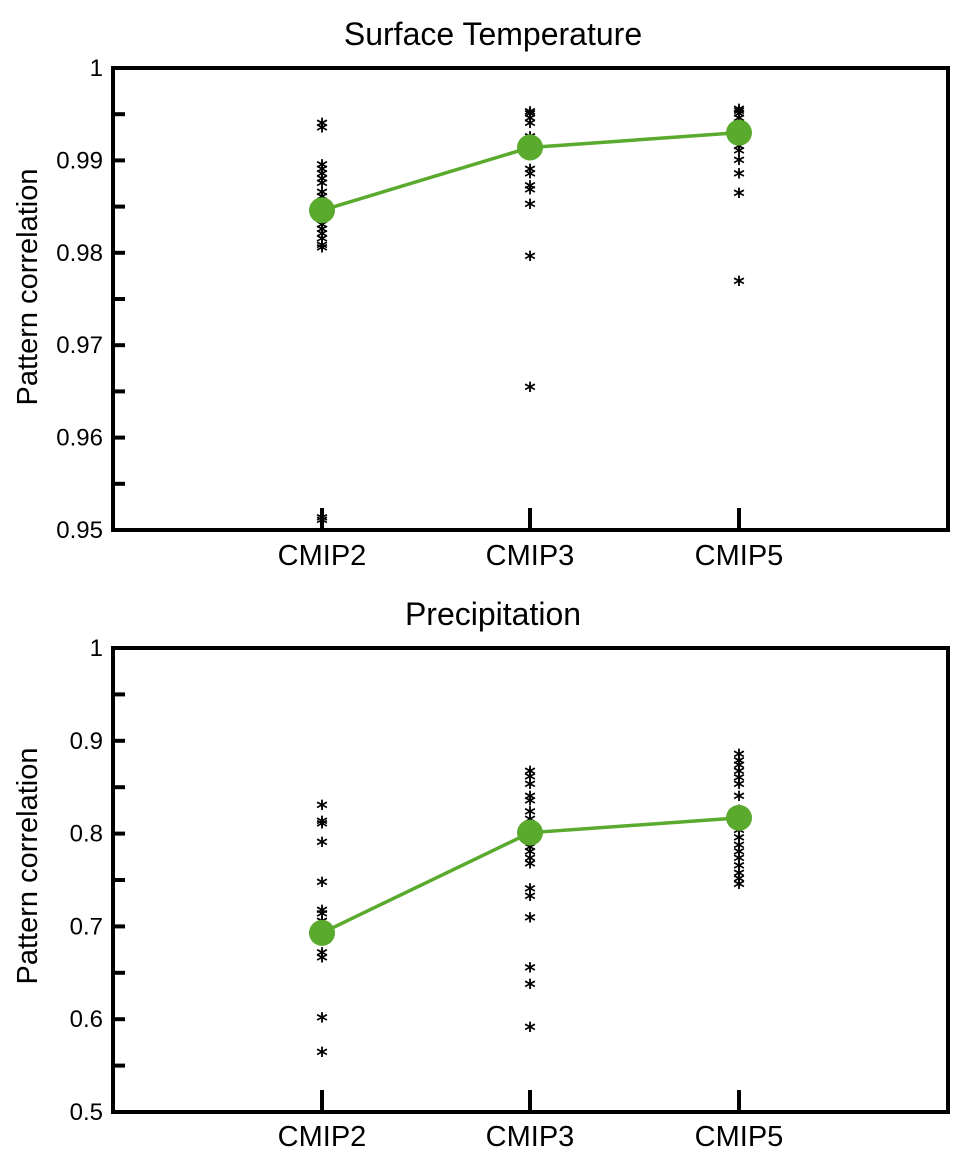  I want to click on y-tick-label: 0.6, so click(86, 1019).